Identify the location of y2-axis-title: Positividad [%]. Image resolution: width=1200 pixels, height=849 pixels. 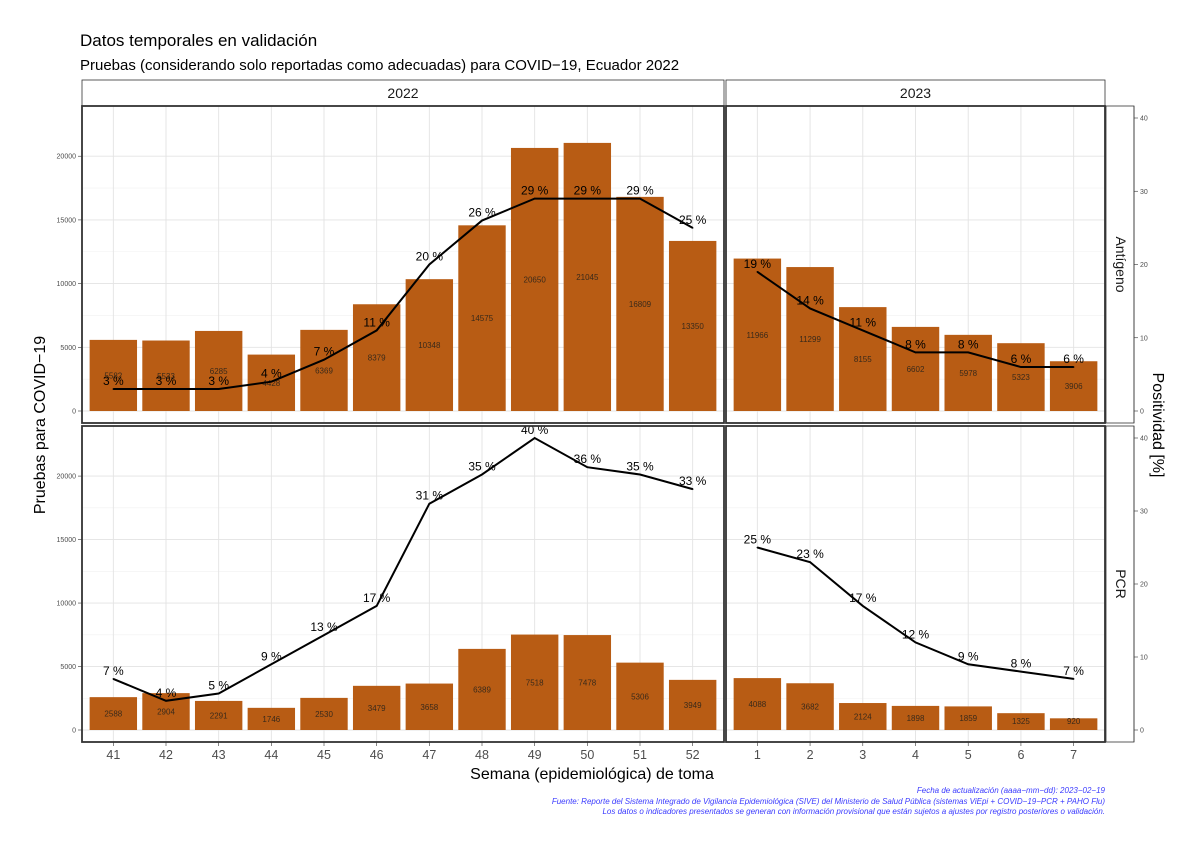
(1157, 425).